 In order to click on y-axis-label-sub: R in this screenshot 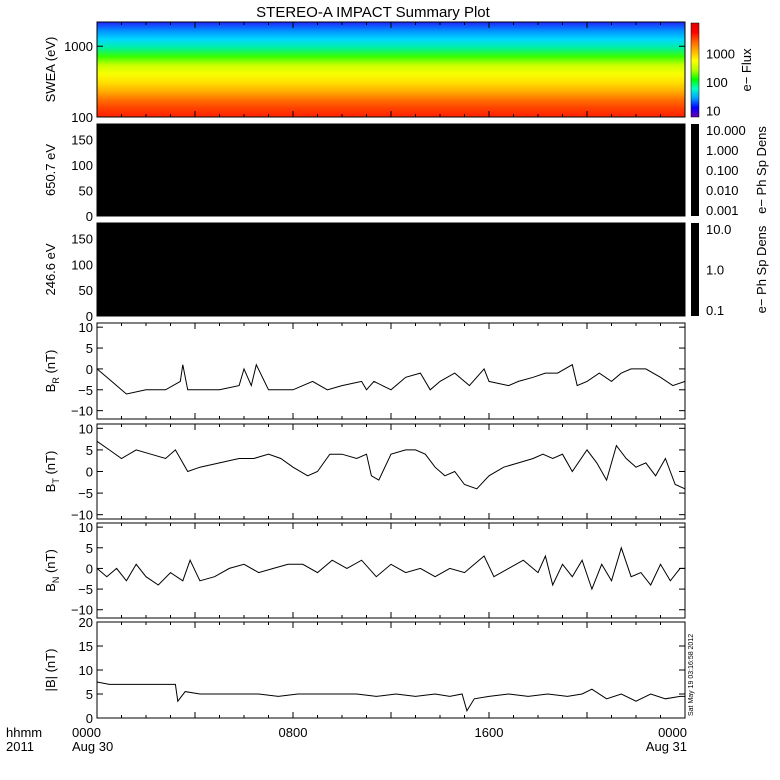, I will do `click(56, 380)`.